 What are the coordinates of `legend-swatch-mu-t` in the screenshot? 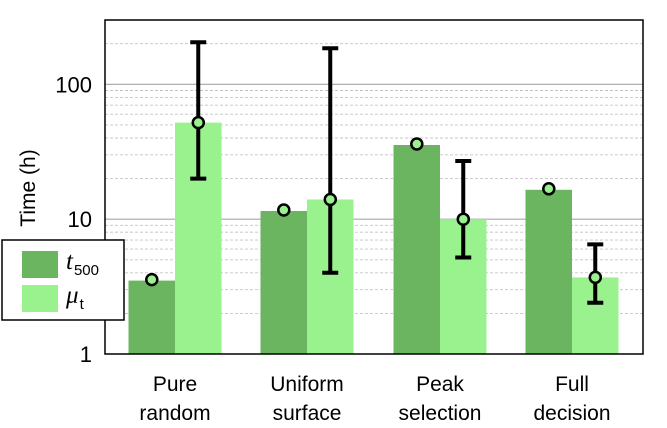 It's located at (40, 298).